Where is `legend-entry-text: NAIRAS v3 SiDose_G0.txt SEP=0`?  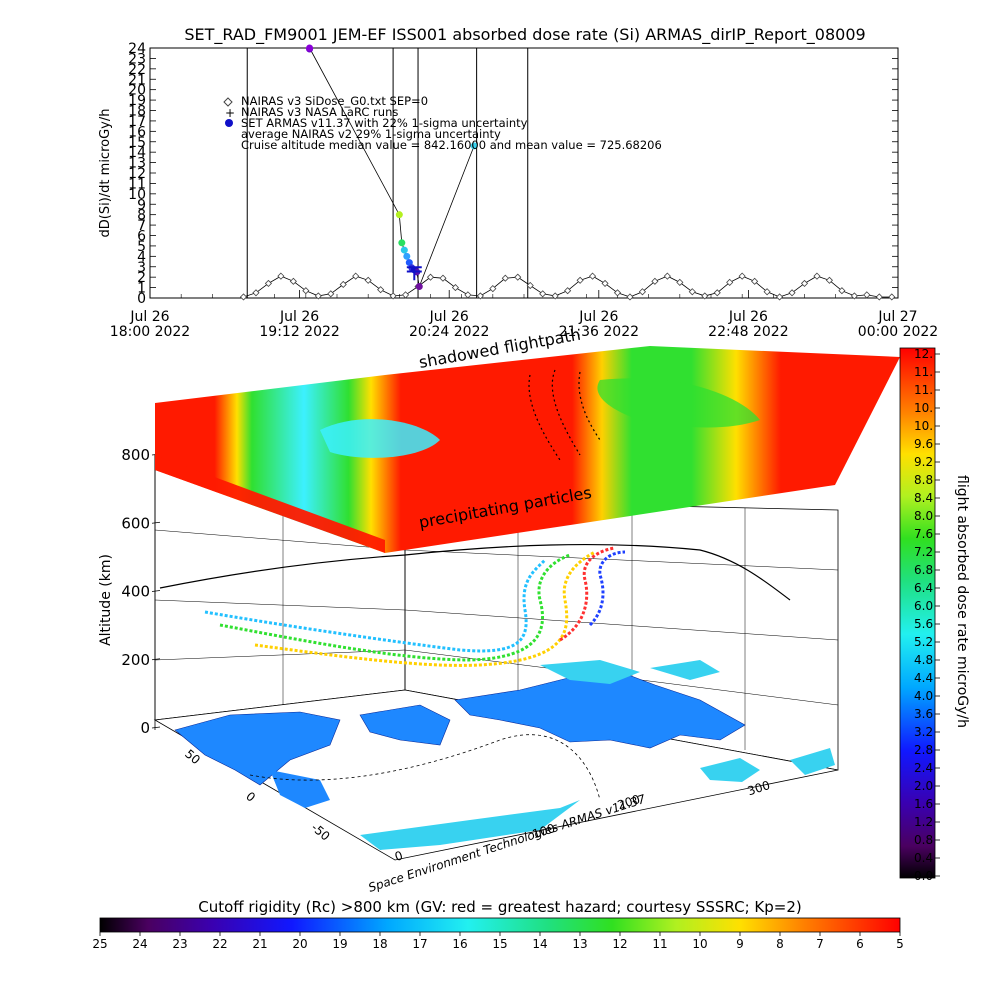 legend-entry-text: NAIRAS v3 SiDose_G0.txt SEP=0 is located at coordinates (334, 101).